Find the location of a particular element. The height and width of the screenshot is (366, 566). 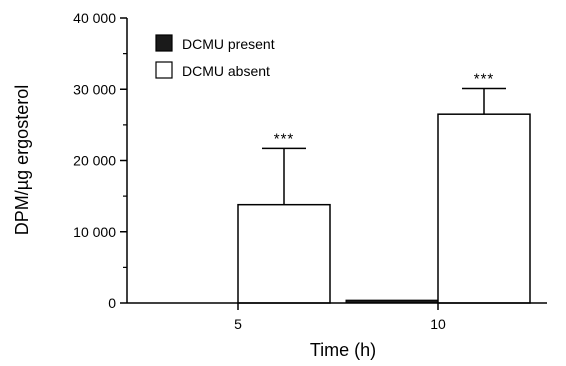

legend-swatch-dcmu-absent is located at coordinates (164, 70).